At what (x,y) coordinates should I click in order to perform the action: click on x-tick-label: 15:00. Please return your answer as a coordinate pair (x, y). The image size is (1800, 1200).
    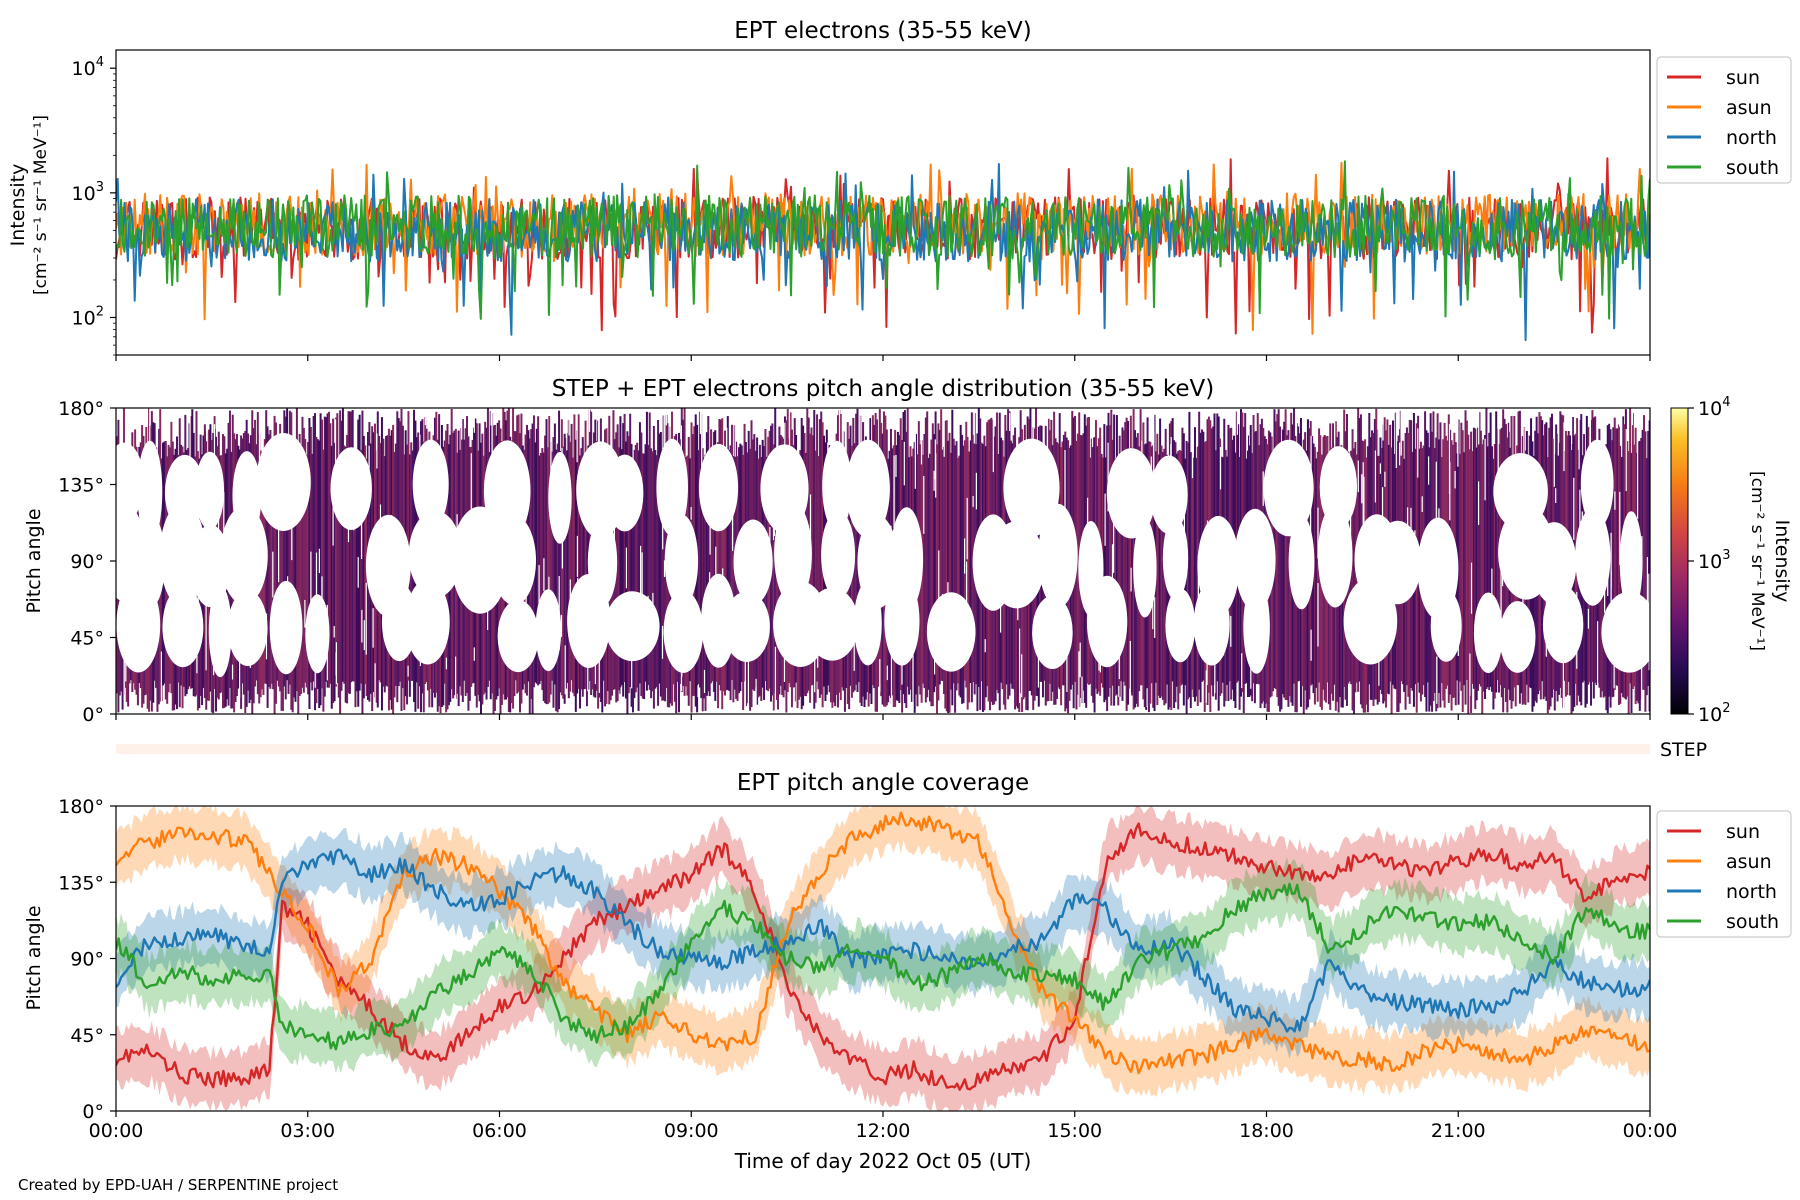
    Looking at the image, I should click on (1074, 1131).